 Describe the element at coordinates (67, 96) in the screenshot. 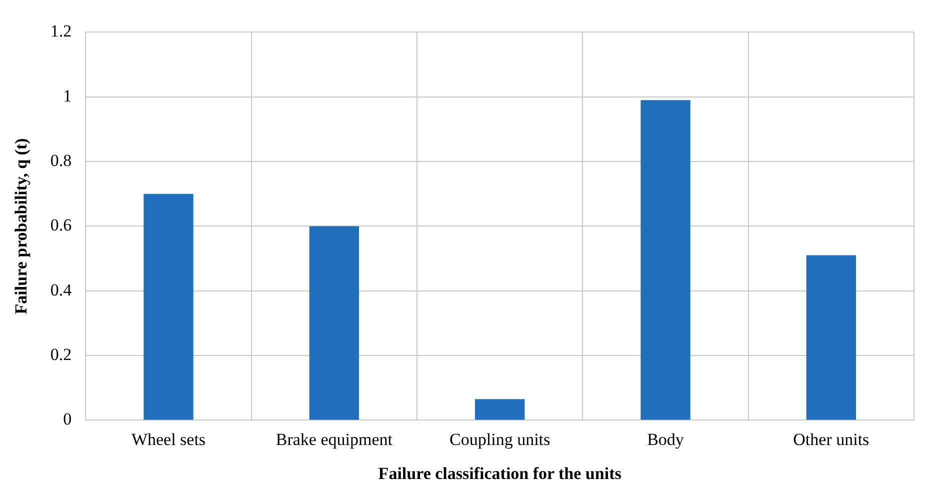

I see `y-tick-label: 1` at that location.